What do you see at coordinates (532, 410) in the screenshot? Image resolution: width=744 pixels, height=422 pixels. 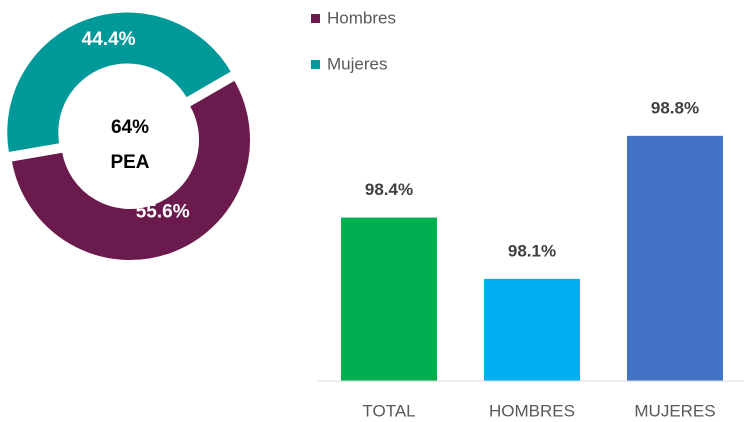 I see `x-tick-label: HOMBRES` at bounding box center [532, 410].